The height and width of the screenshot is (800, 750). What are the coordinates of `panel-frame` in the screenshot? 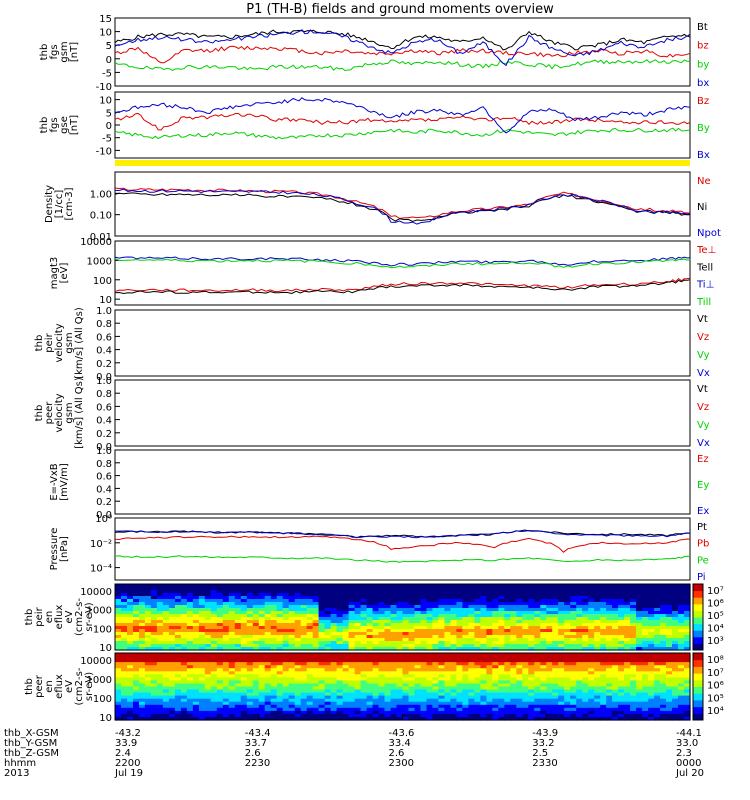 It's located at (402, 204).